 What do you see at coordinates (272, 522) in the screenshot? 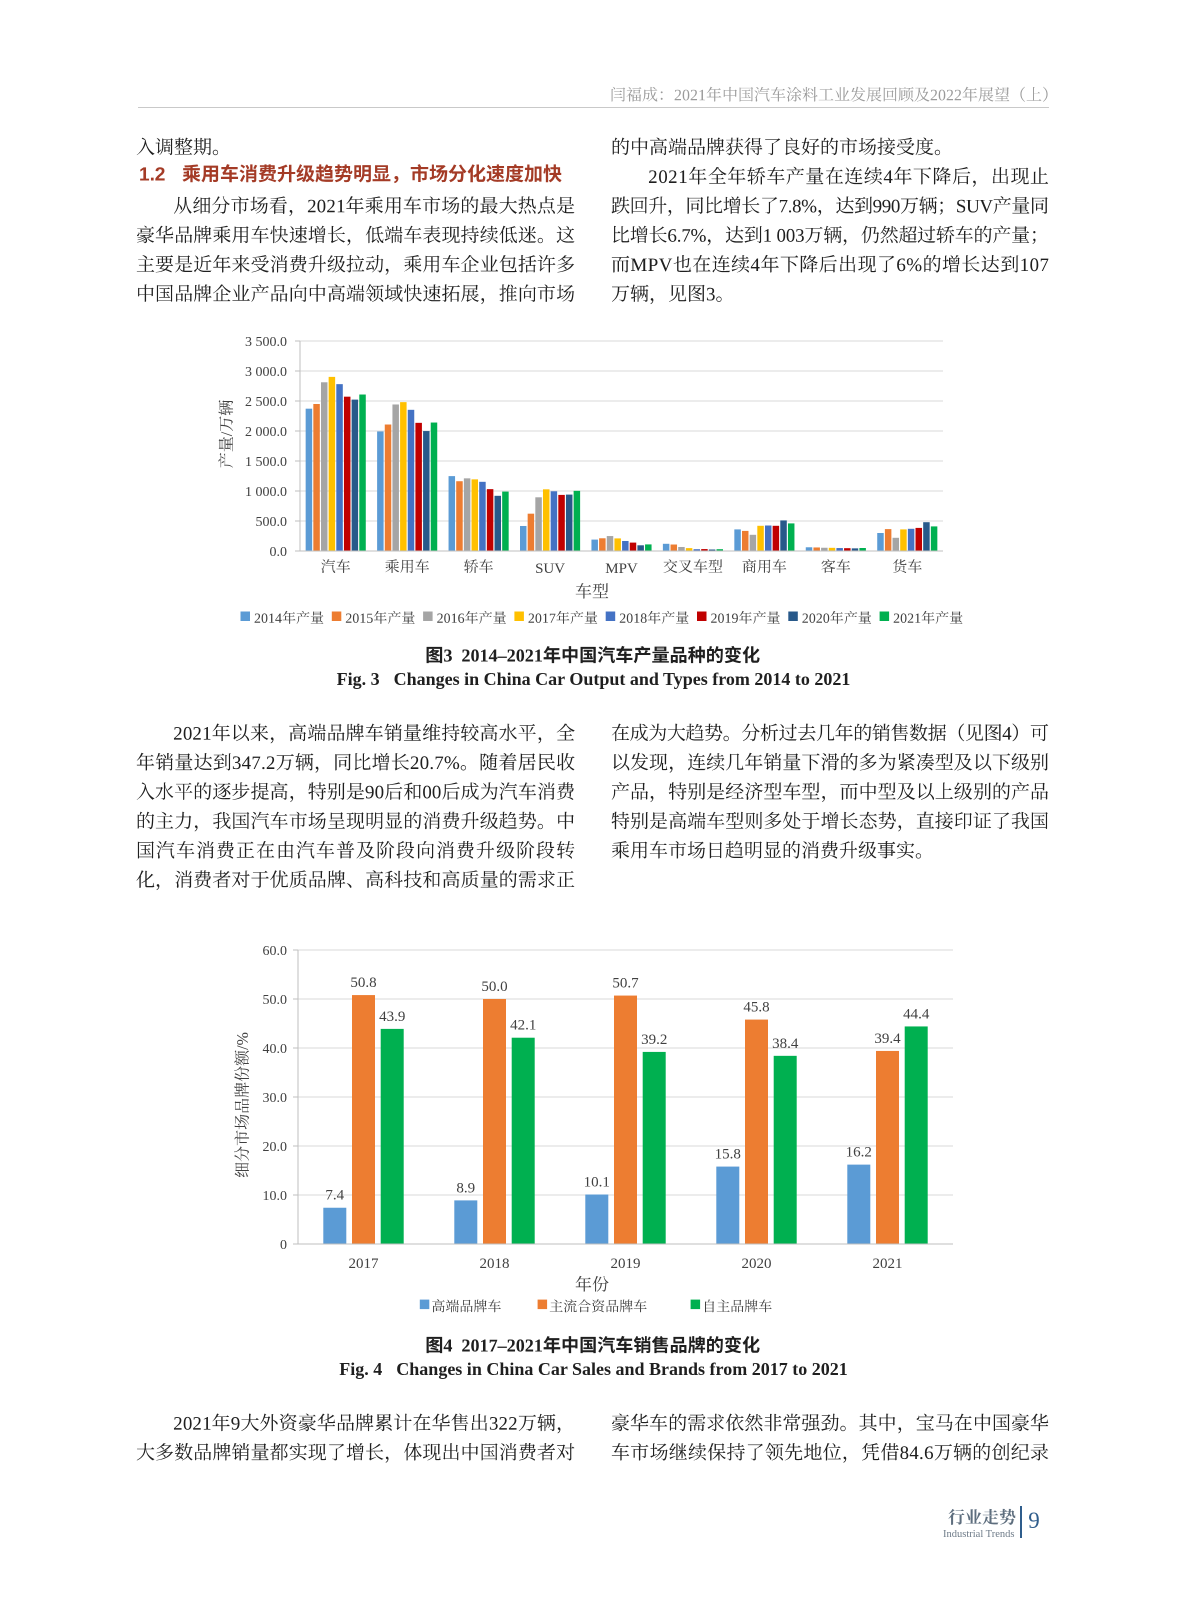
I see `svg-text: 500.0` at bounding box center [272, 522].